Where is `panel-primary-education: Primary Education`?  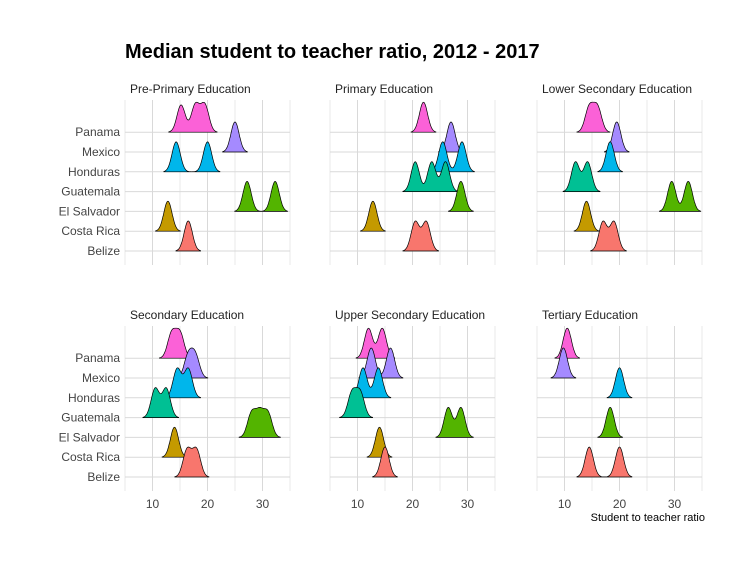 panel-primary-education: Primary Education is located at coordinates (412, 173).